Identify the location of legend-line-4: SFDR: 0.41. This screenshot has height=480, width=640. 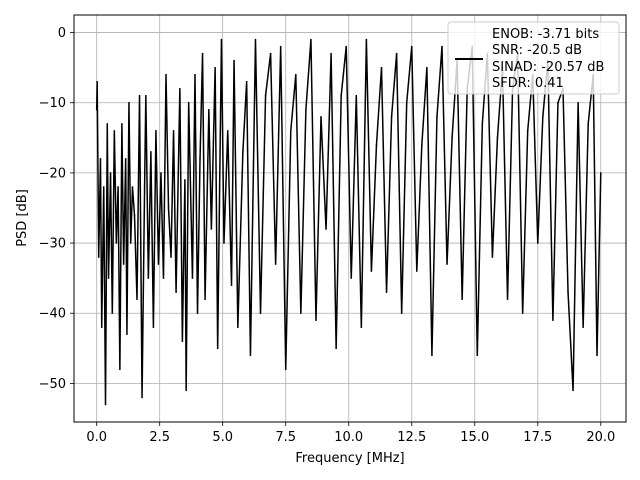
(528, 83).